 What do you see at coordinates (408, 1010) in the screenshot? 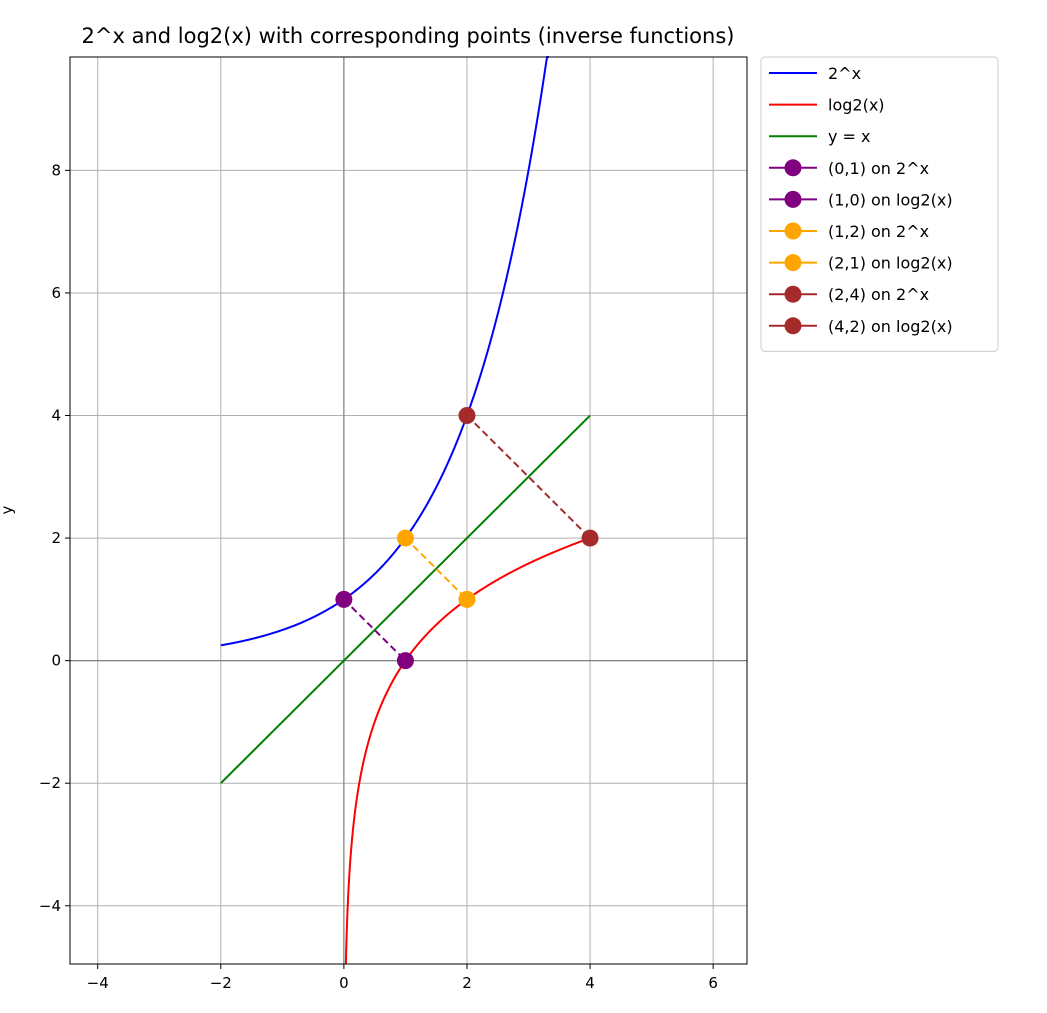
I see `x-axis-label: x` at bounding box center [408, 1010].